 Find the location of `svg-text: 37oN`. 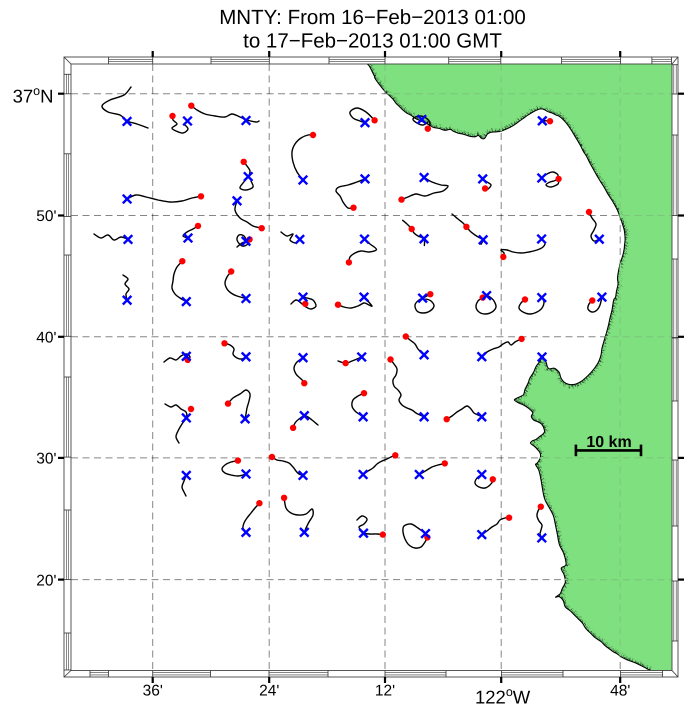

svg-text: 37oN is located at coordinates (33, 95).